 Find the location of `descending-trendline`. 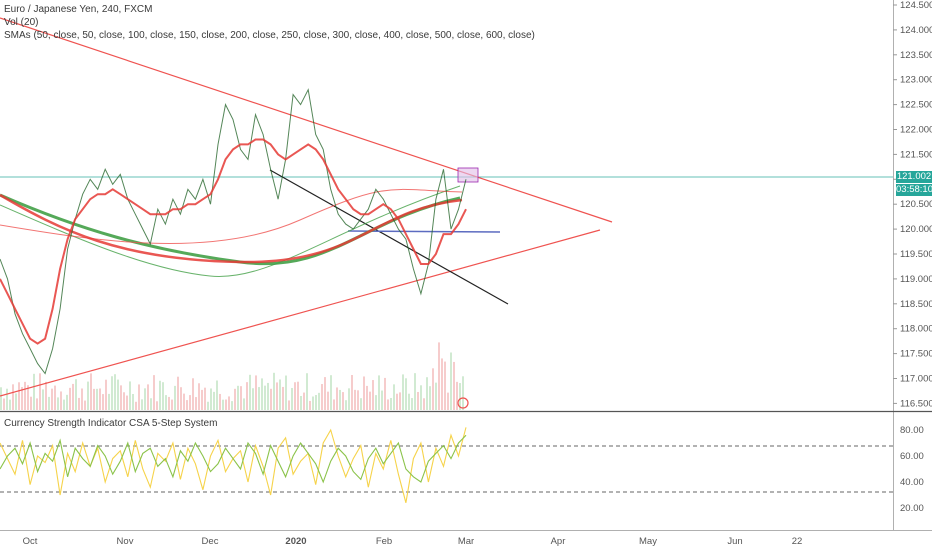

descending-trendline is located at coordinates (389, 237).